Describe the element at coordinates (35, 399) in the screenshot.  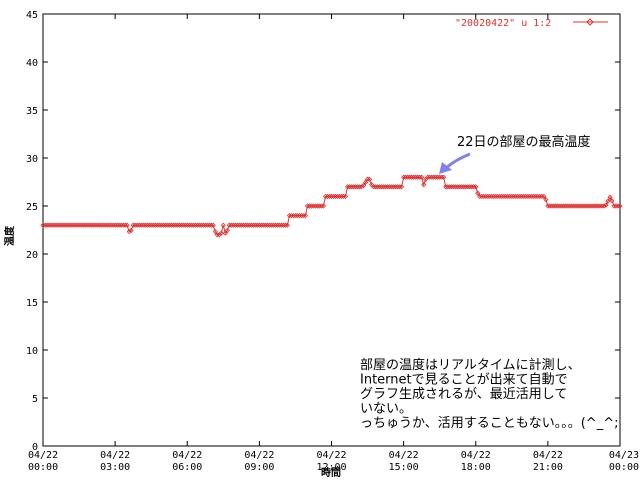
I see `y-tick-label: 5` at that location.